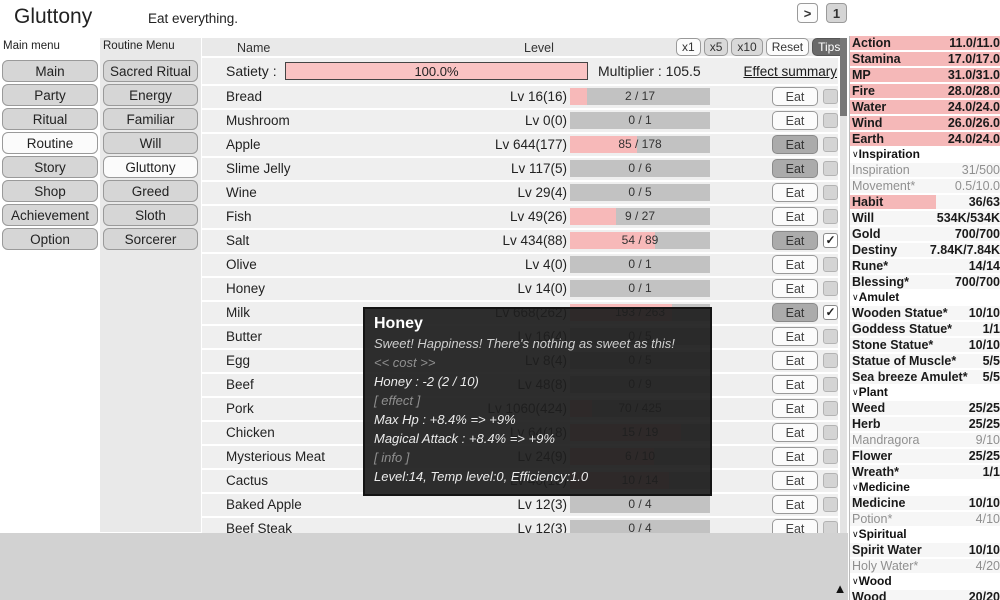  Describe the element at coordinates (613, 240) in the screenshot. I see `food-progressbar-fill` at that location.